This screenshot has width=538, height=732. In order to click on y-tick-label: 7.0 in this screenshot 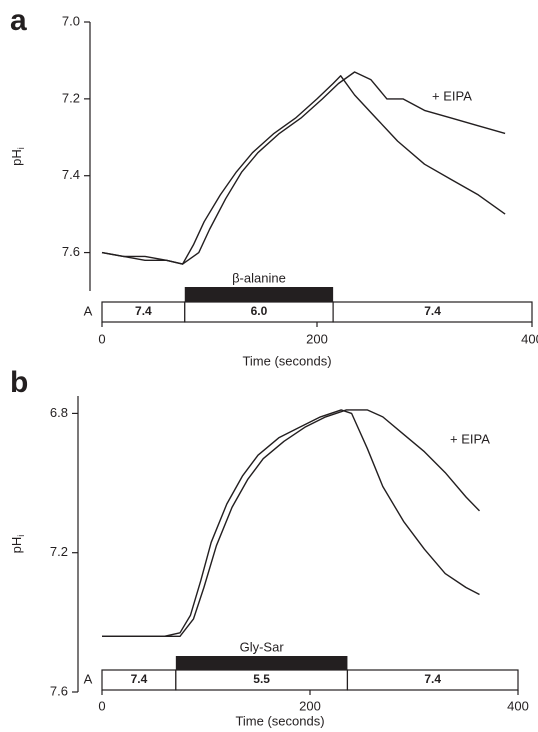, I will do `click(71, 20)`.